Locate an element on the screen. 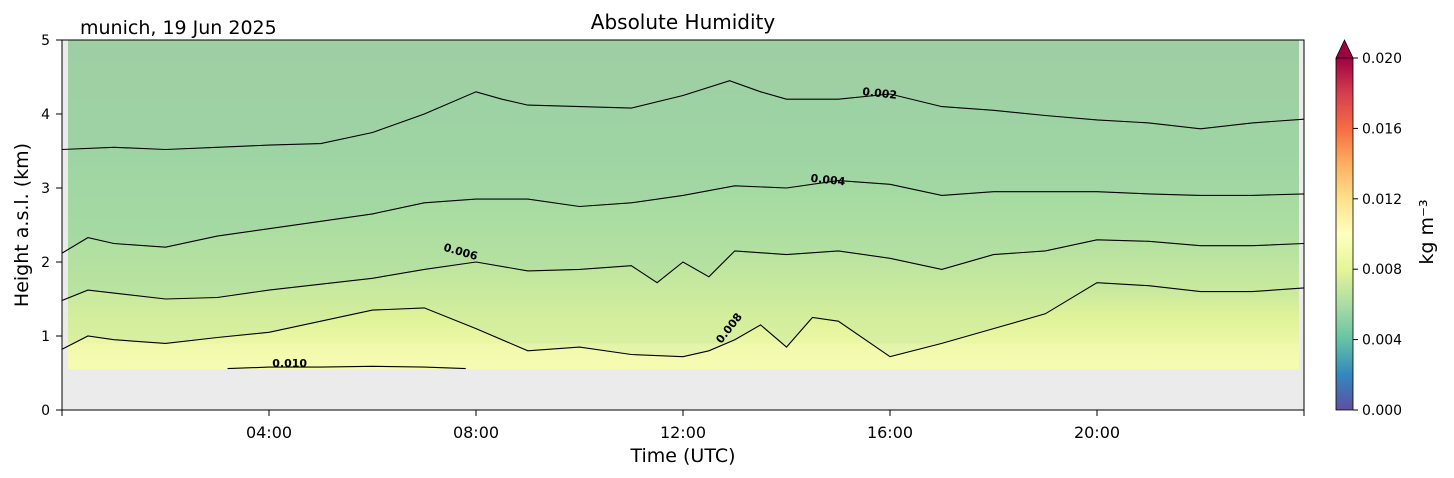  colorbar-tick-label: 0.012 is located at coordinates (1382, 200).